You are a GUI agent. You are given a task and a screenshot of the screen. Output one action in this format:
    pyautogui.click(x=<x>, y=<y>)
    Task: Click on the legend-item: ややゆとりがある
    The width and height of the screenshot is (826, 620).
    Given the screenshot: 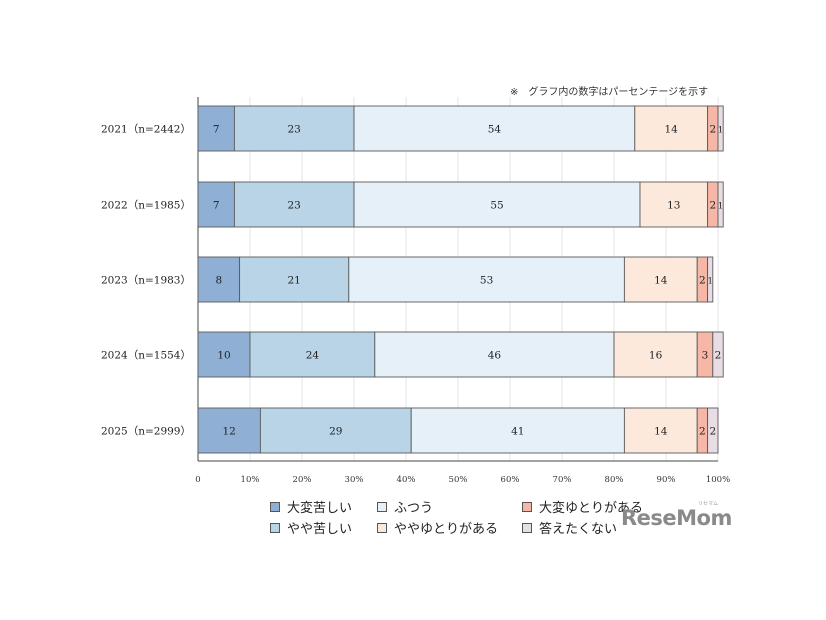 What is the action you would take?
    pyautogui.click(x=437, y=527)
    